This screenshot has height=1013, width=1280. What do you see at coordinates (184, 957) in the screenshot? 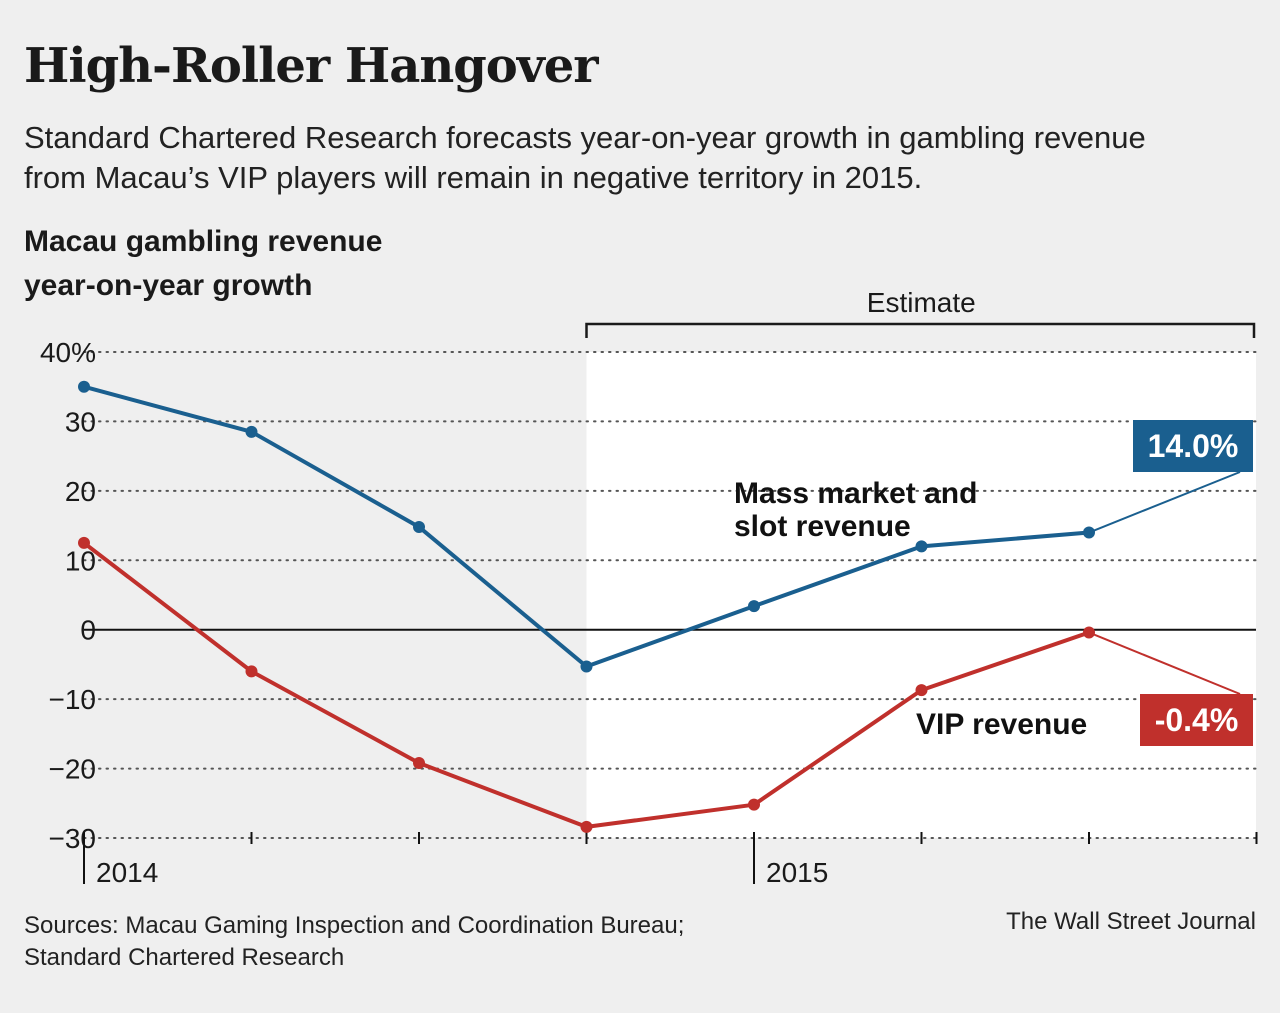
I see `source-line-2: Standard Chartered Research` at bounding box center [184, 957].